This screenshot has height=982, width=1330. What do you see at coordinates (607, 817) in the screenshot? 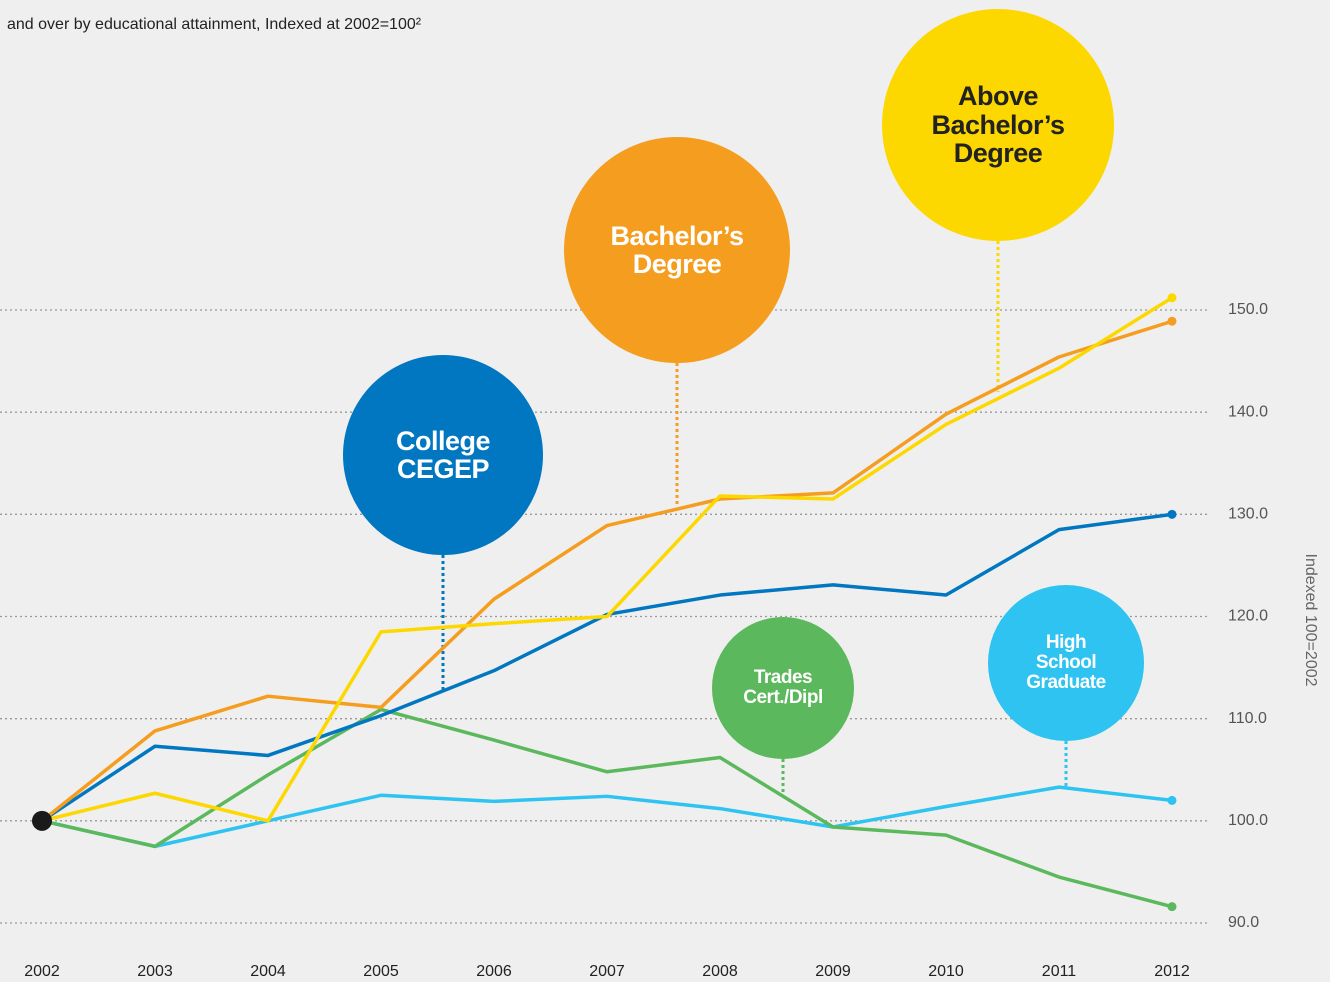
I see `series-line` at bounding box center [607, 817].